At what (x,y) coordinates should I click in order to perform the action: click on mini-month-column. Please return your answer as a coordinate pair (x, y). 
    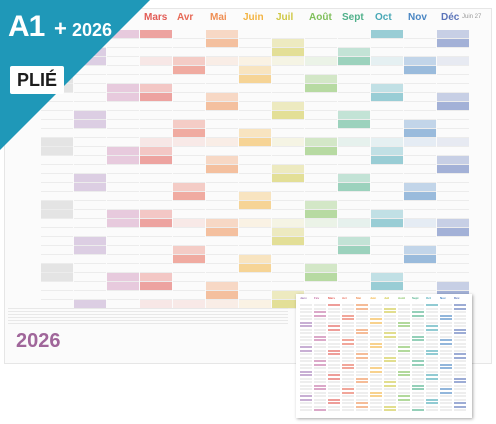
    Looking at the image, I should click on (334, 359).